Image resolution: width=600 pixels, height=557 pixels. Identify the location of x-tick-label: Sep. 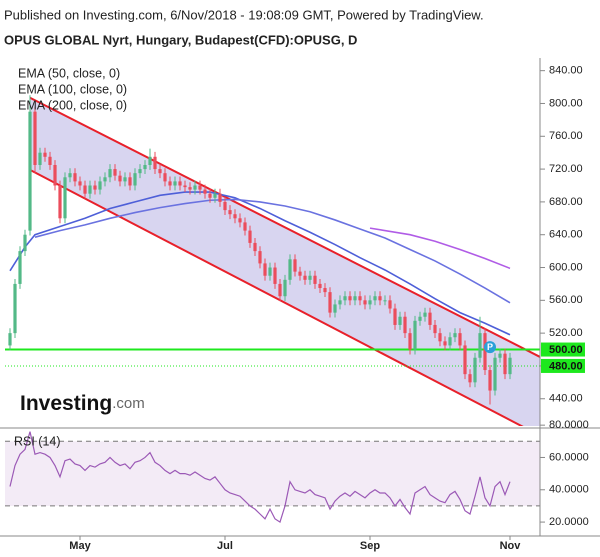
(370, 546).